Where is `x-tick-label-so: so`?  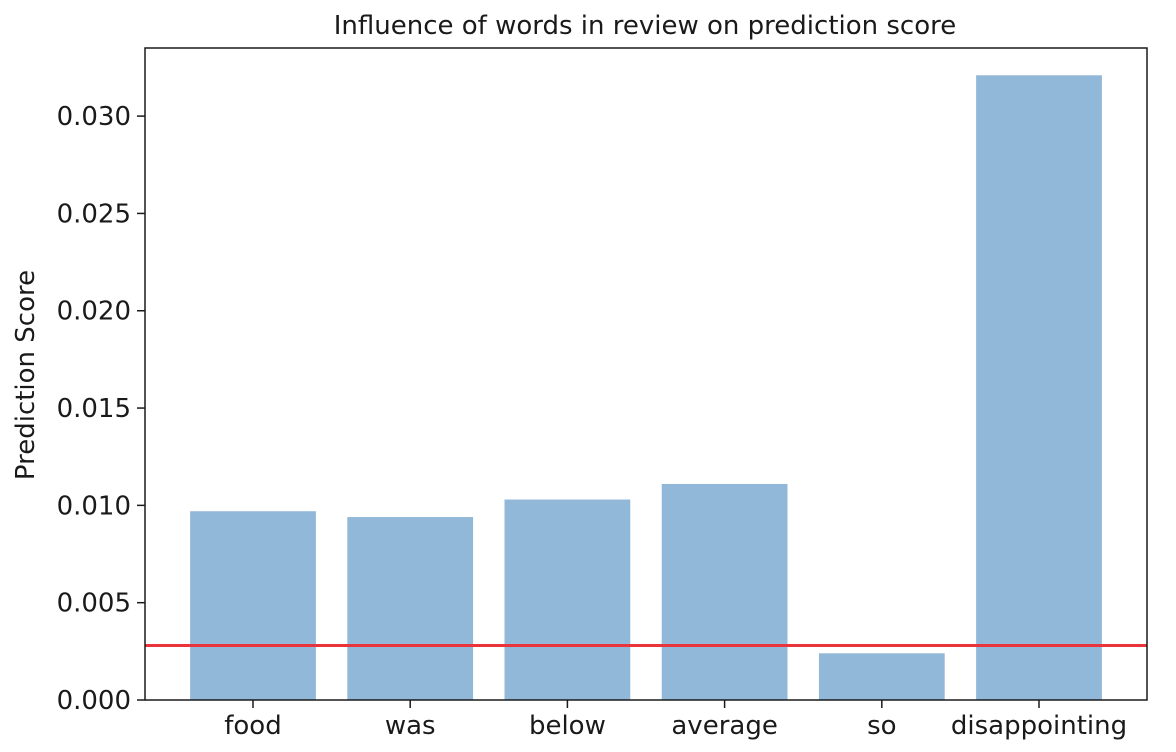 x-tick-label-so: so is located at coordinates (881, 726).